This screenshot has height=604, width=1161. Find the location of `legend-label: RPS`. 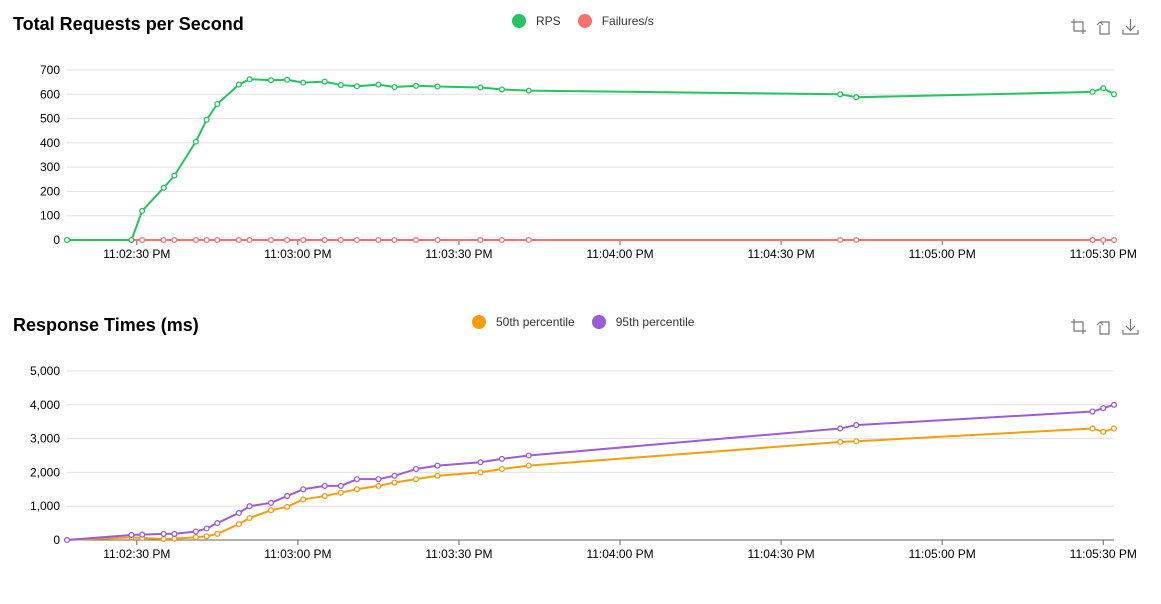

legend-label: RPS is located at coordinates (548, 21).